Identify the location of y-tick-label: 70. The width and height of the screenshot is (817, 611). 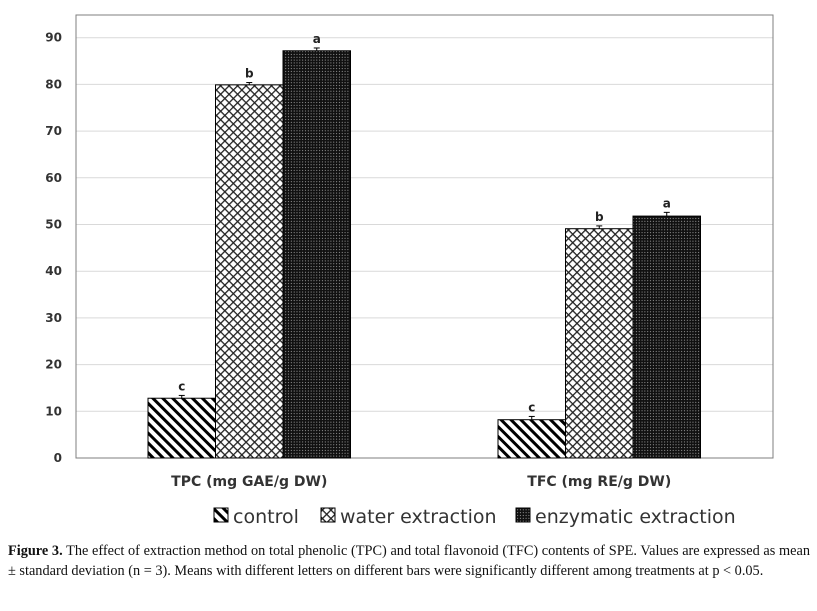
(53, 131).